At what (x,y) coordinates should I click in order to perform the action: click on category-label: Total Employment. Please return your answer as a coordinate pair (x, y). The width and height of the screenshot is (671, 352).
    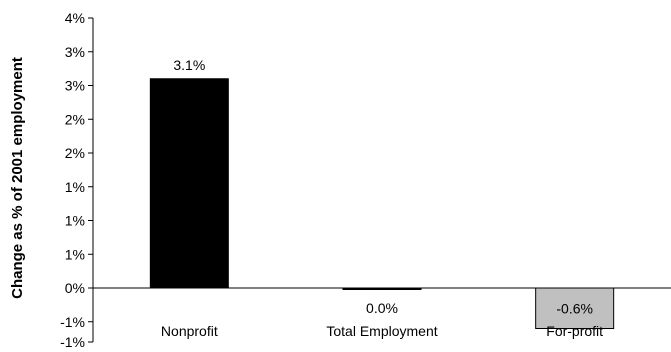
    Looking at the image, I should click on (381, 331).